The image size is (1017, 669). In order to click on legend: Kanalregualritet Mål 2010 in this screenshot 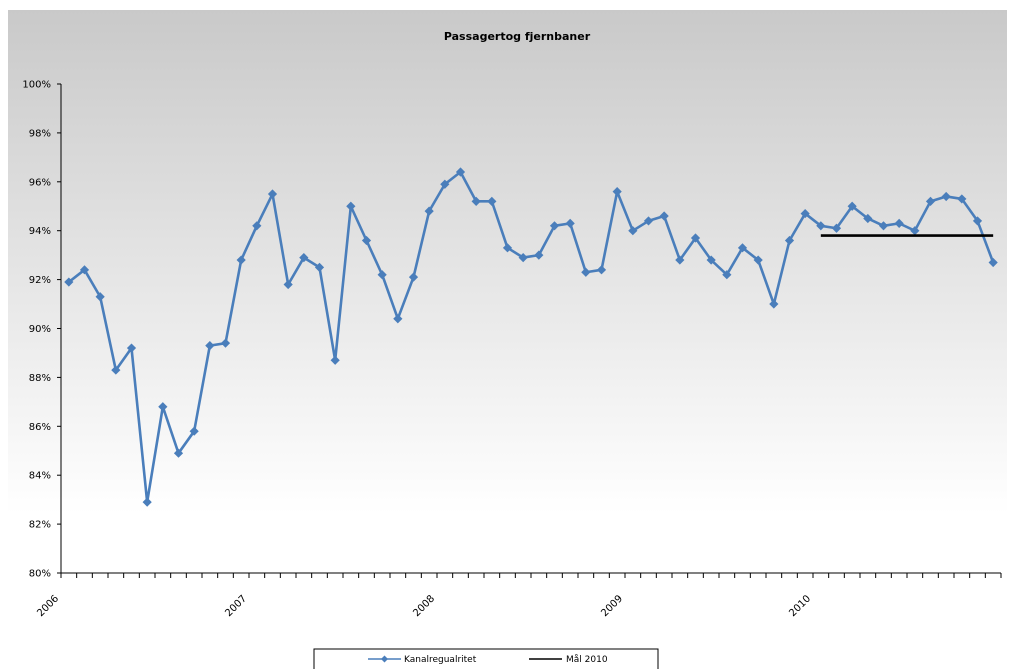, I will do `click(486, 658)`.